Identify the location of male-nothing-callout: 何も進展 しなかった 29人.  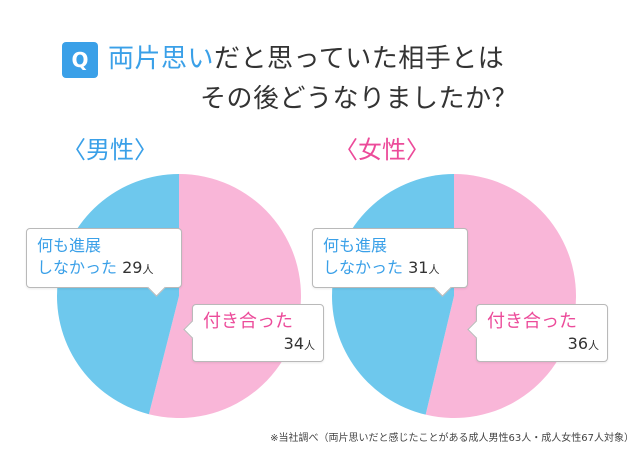
(104, 262).